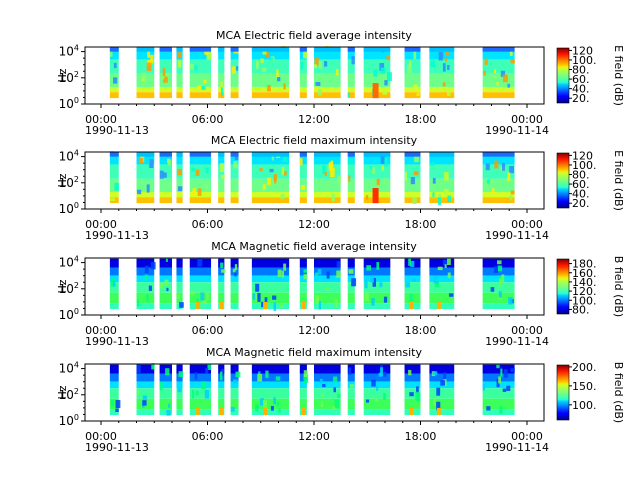 The height and width of the screenshot is (480, 640). I want to click on colorbar, so click(563, 392).